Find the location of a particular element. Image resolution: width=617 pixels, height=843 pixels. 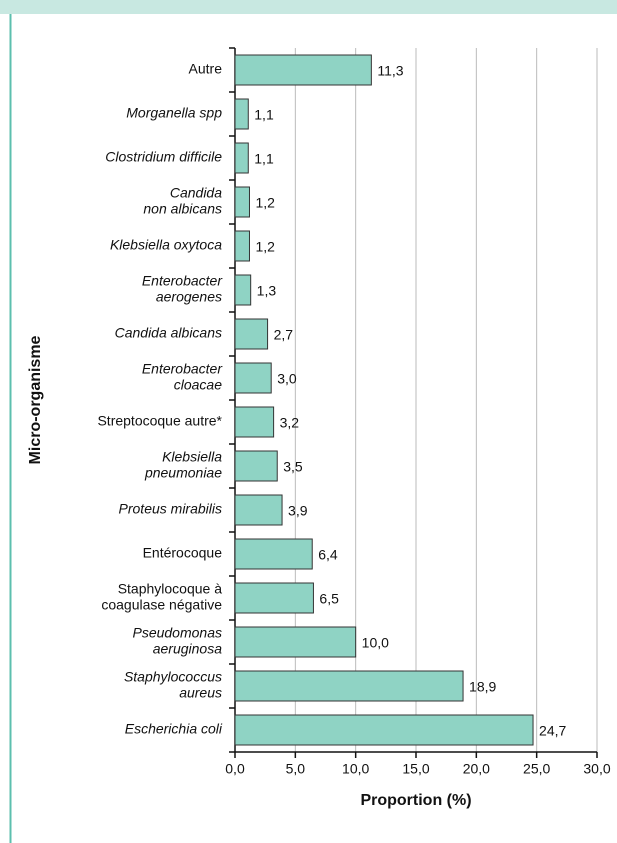

value-label: 2,7 is located at coordinates (284, 335).